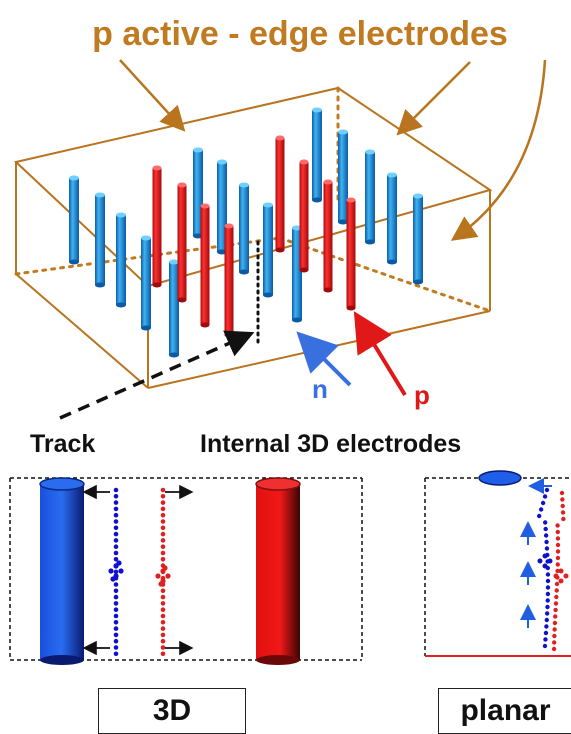 Image resolution: width=571 pixels, height=734 pixels. I want to click on drift-arrows-3d, so click(138, 570).